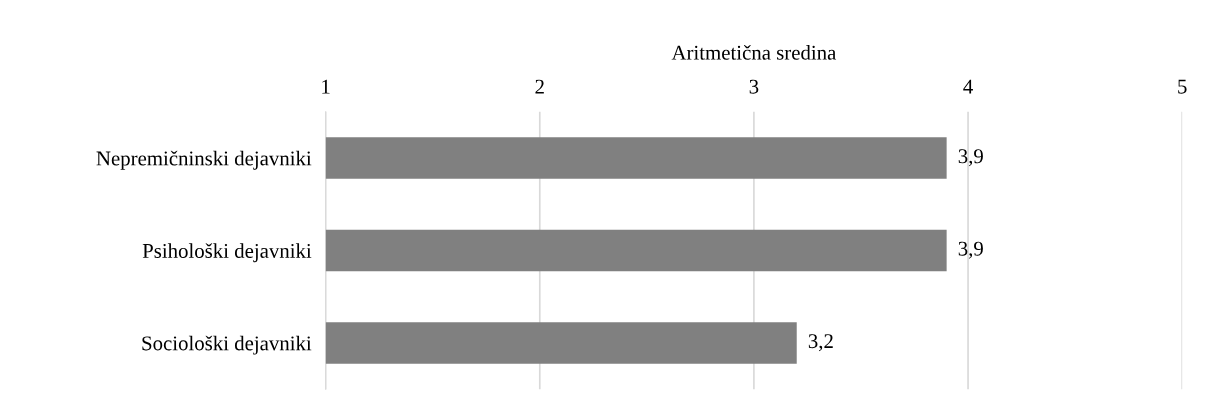  What do you see at coordinates (820, 343) in the screenshot?
I see `data-label: 3,2` at bounding box center [820, 343].